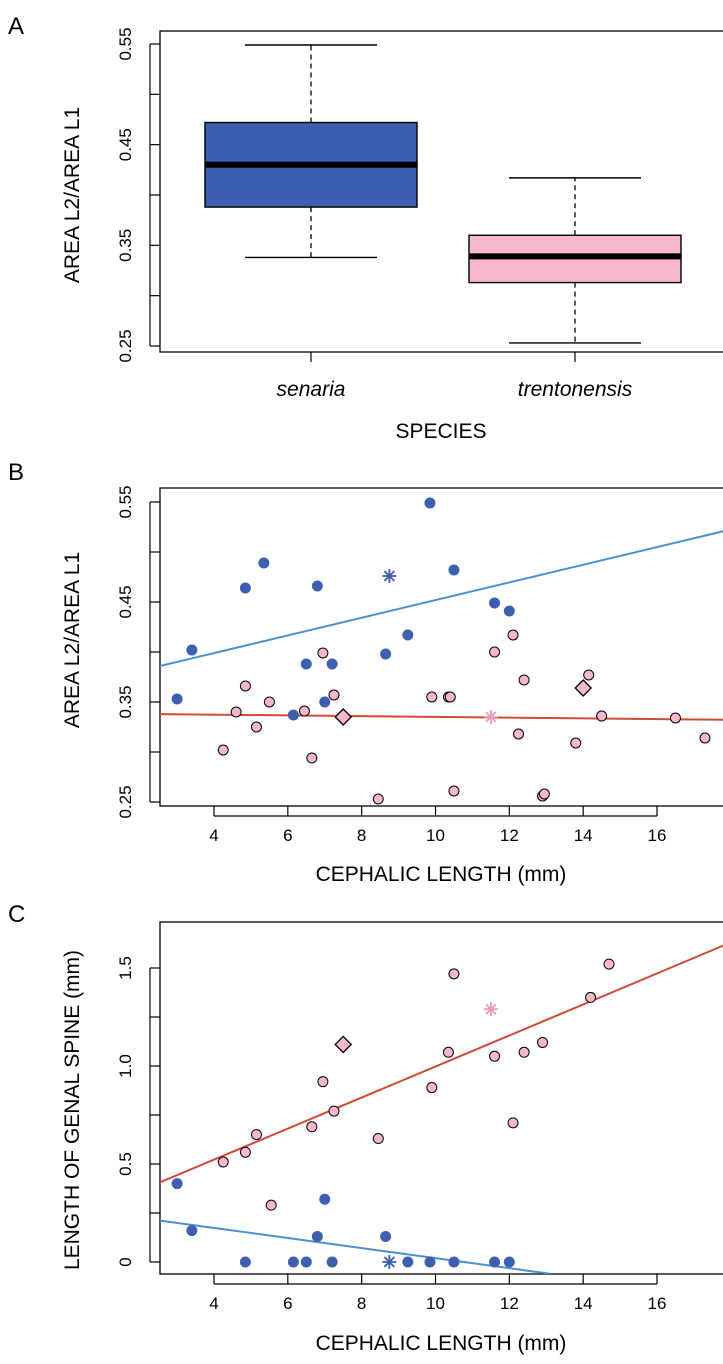 The height and width of the screenshot is (1364, 723). Describe the element at coordinates (16, 26) in the screenshot. I see `panel-a-letter: A` at that location.